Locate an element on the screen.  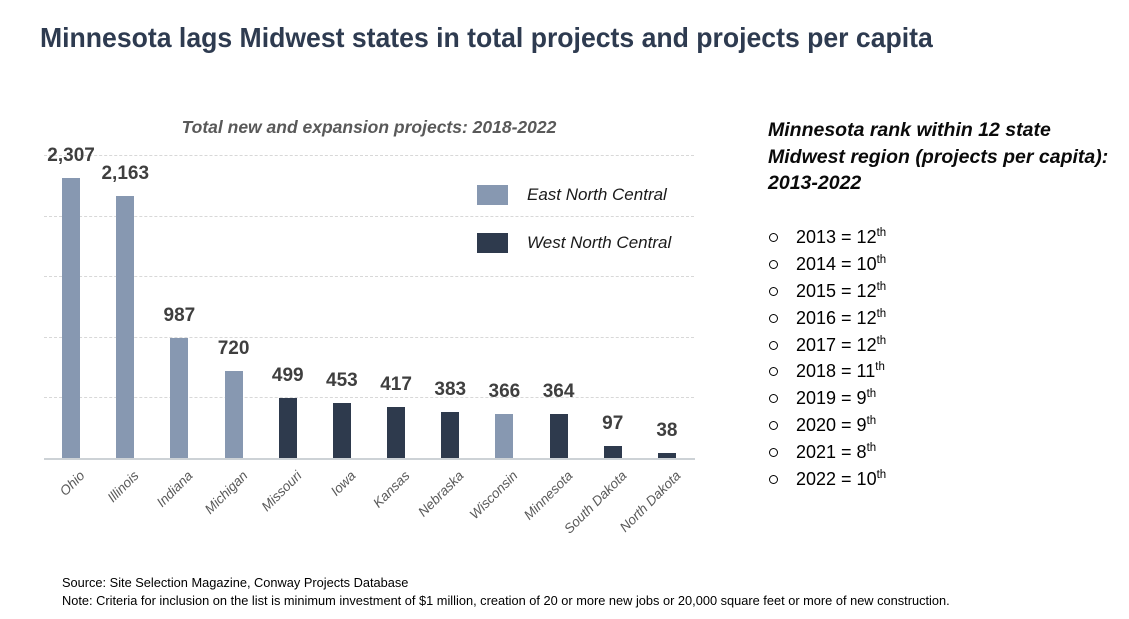
bar-indiana is located at coordinates (179, 398).